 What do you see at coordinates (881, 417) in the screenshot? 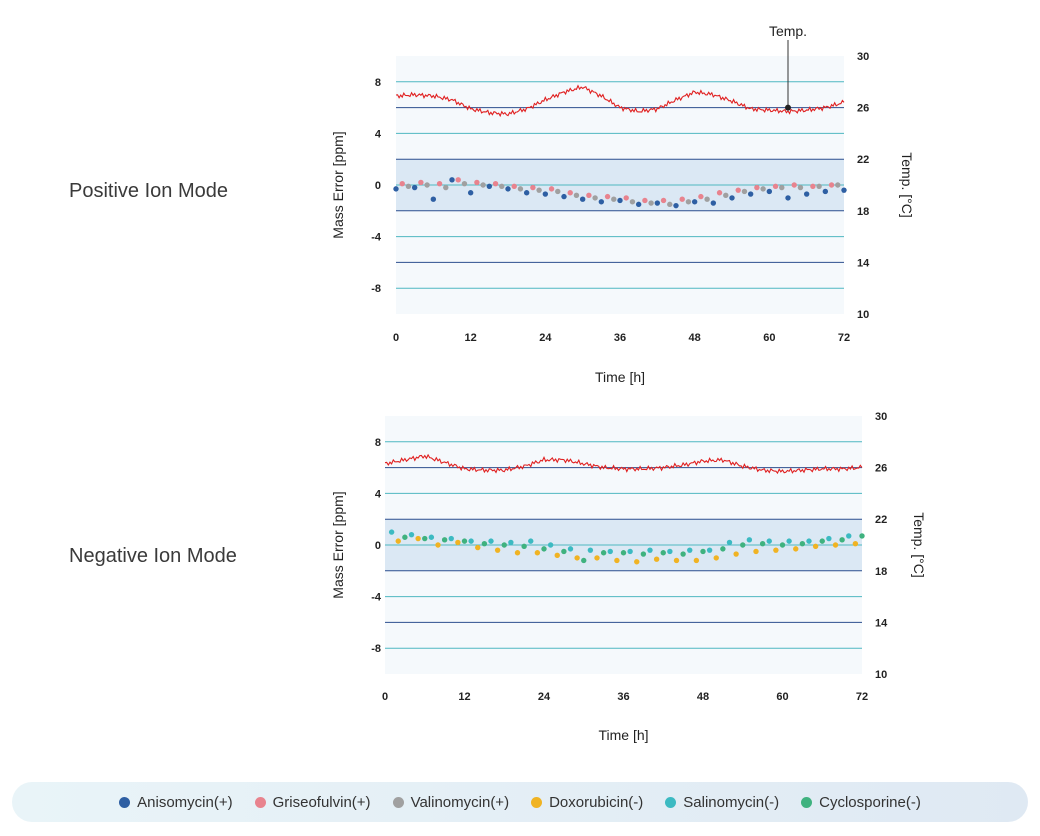
I see `y2-tick-label: 30` at bounding box center [881, 417].